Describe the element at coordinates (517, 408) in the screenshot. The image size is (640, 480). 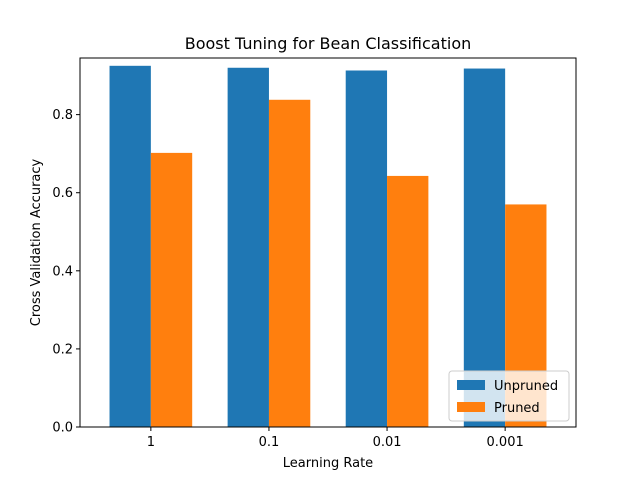
I see `legend-label-pruned: Pruned` at that location.